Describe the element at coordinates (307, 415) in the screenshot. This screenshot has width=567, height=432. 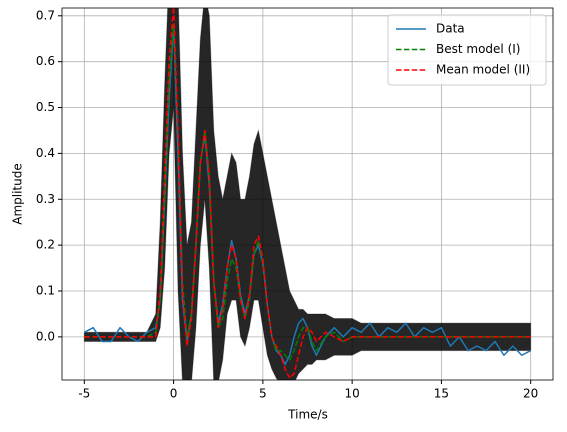
I see `x-axis-label: Time/s` at that location.